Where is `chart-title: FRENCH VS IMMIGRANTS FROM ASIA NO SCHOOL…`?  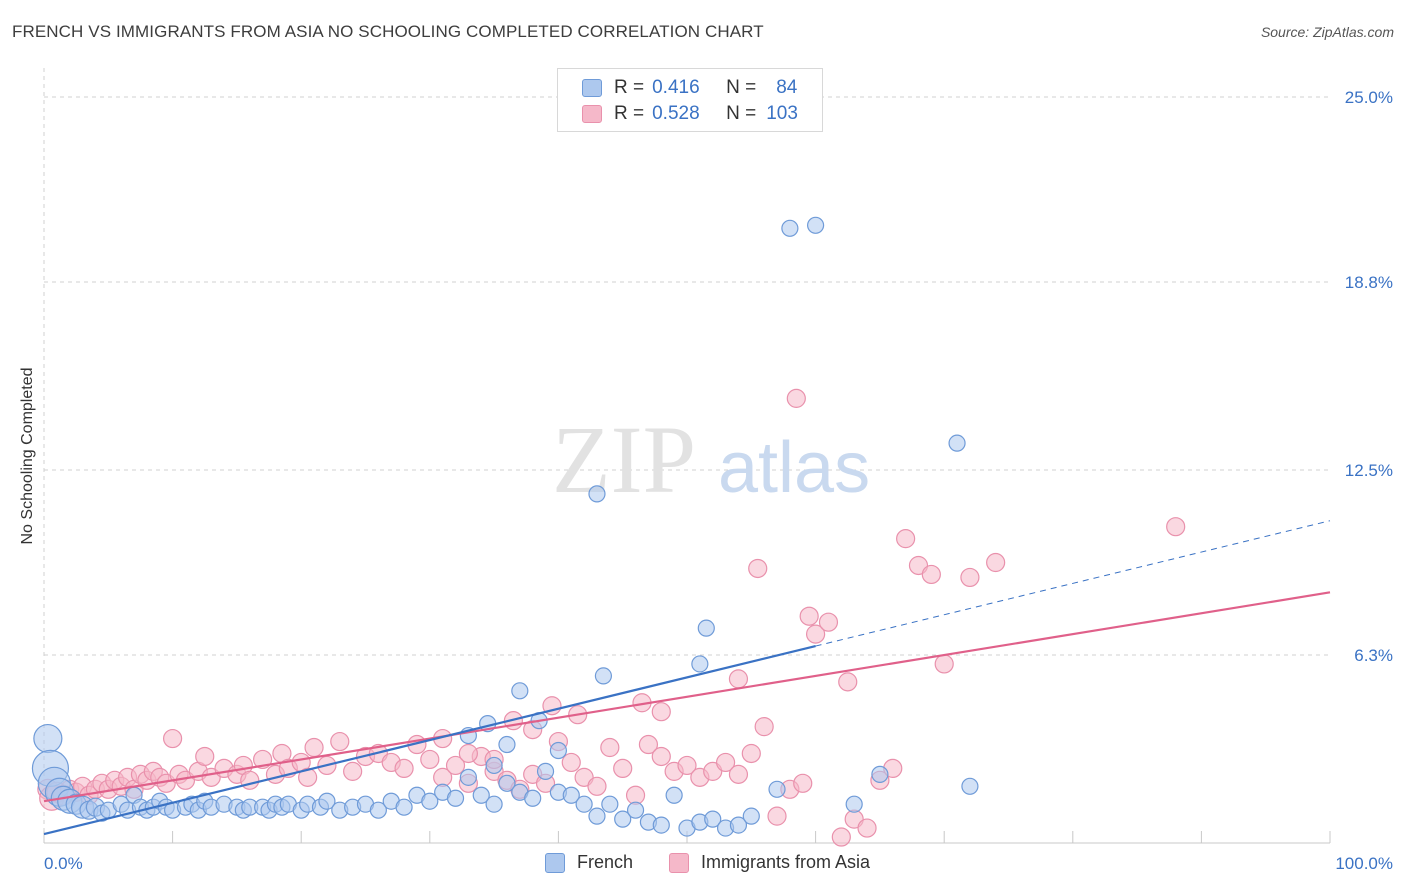 chart-title: FRENCH VS IMMIGRANTS FROM ASIA NO SCHOOL… is located at coordinates (388, 31).